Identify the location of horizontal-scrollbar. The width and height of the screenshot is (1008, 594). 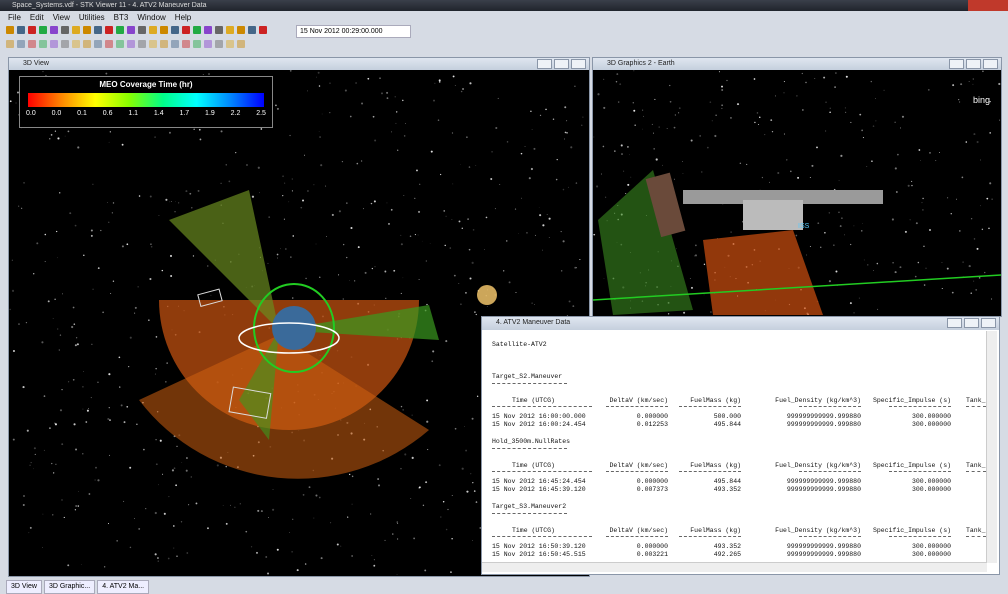
(734, 567).